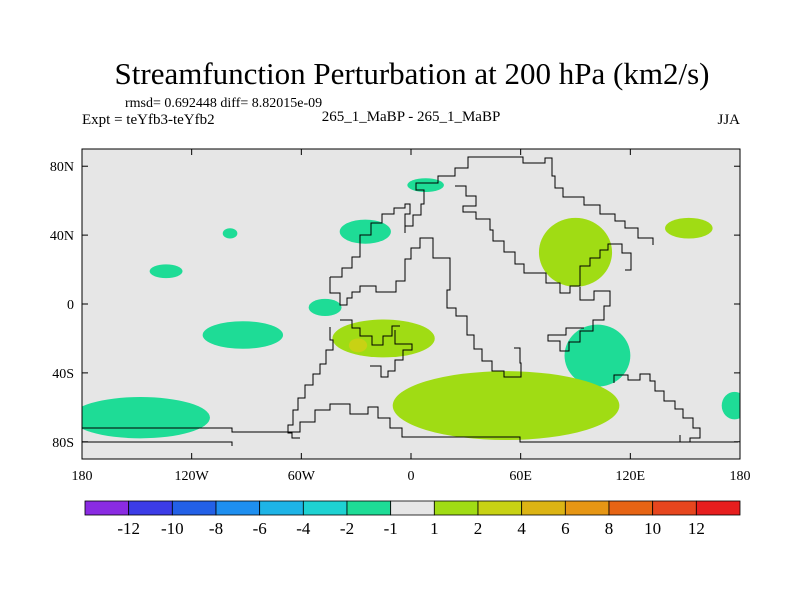  Describe the element at coordinates (478, 528) in the screenshot. I see `colorbar-label: 2` at that location.